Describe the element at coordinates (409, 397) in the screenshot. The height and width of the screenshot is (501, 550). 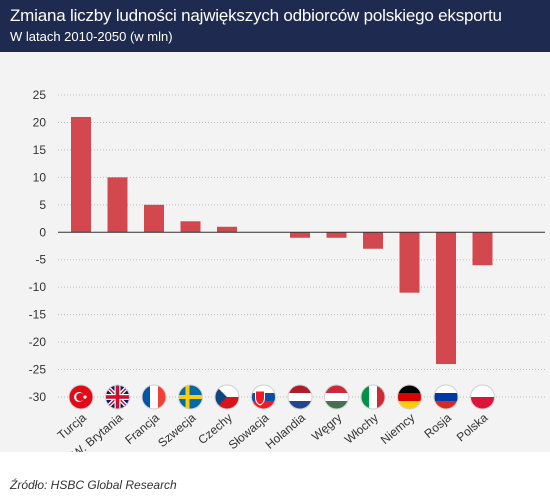
I see `germany-flag-icon` at that location.